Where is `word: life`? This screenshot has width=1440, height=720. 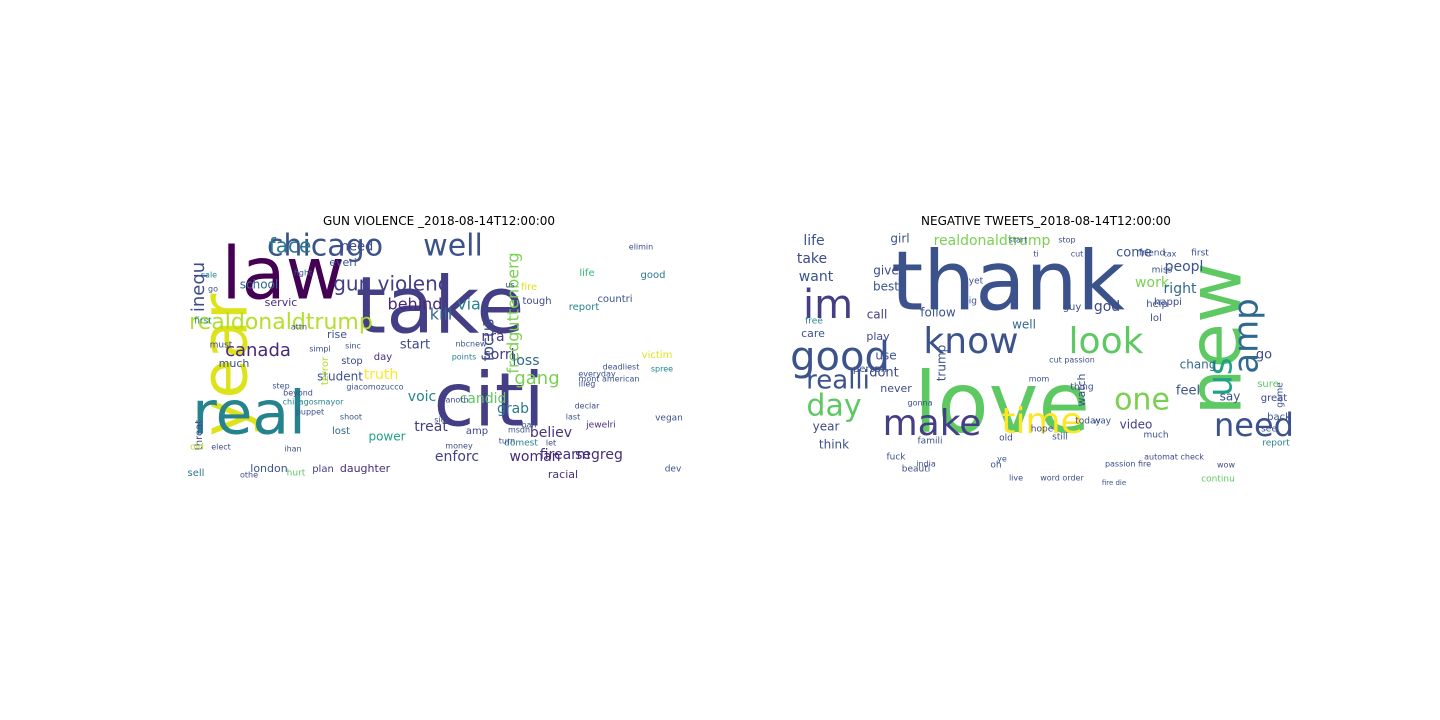 word: life is located at coordinates (813, 241).